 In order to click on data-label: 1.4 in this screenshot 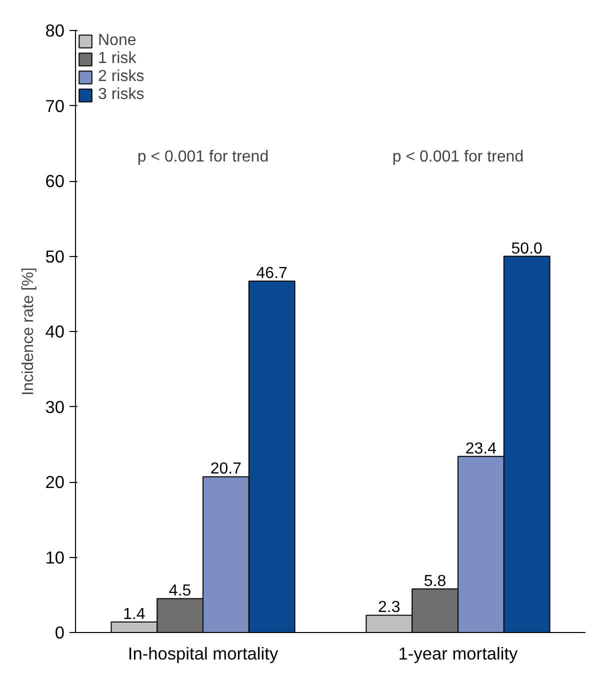, I will do `click(134, 614)`.